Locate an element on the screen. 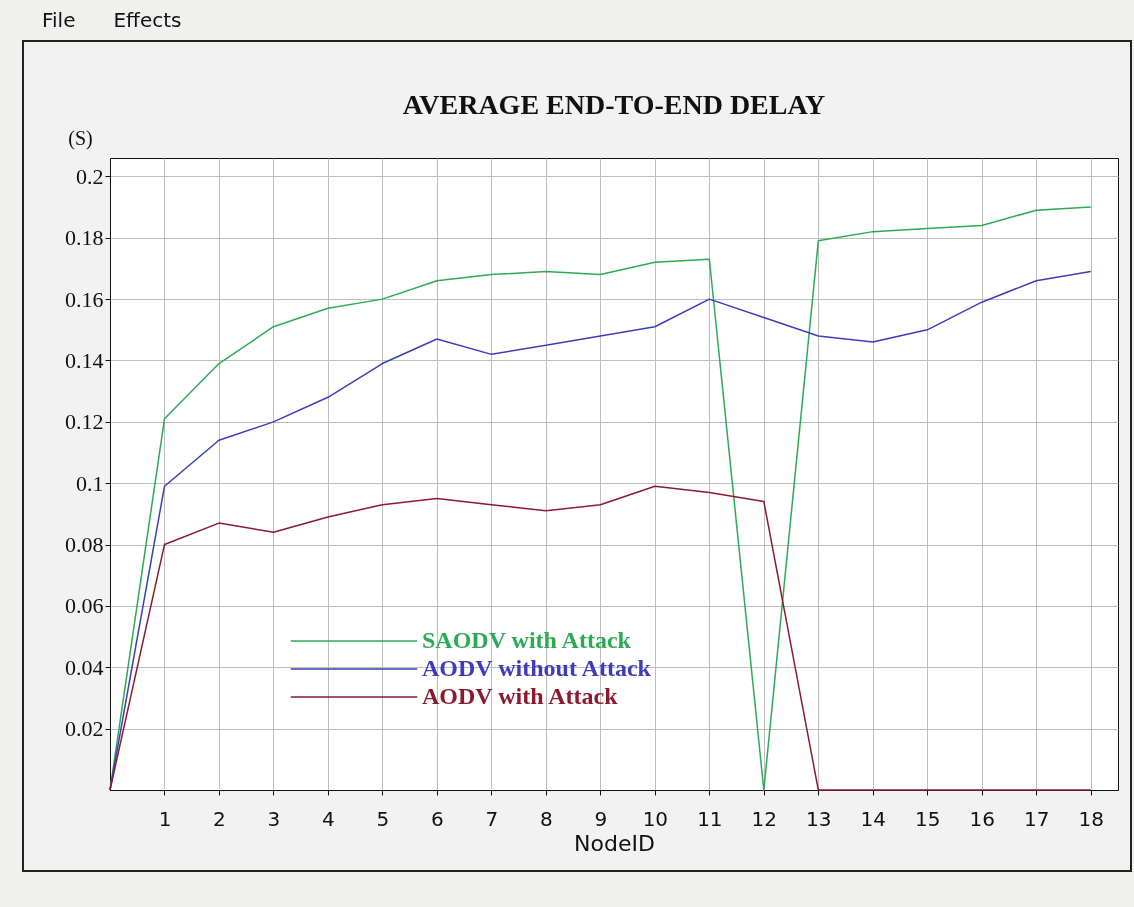 This screenshot has height=907, width=1134. x-tick-label: 16 is located at coordinates (982, 818).